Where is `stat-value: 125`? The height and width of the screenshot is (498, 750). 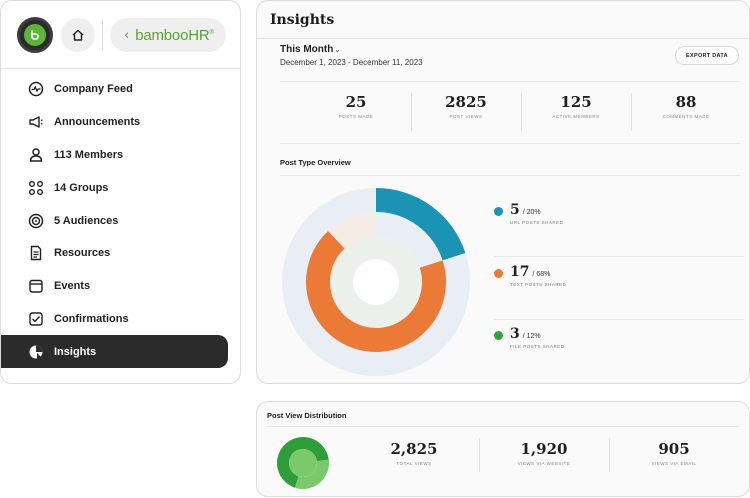 stat-value: 125 is located at coordinates (576, 102).